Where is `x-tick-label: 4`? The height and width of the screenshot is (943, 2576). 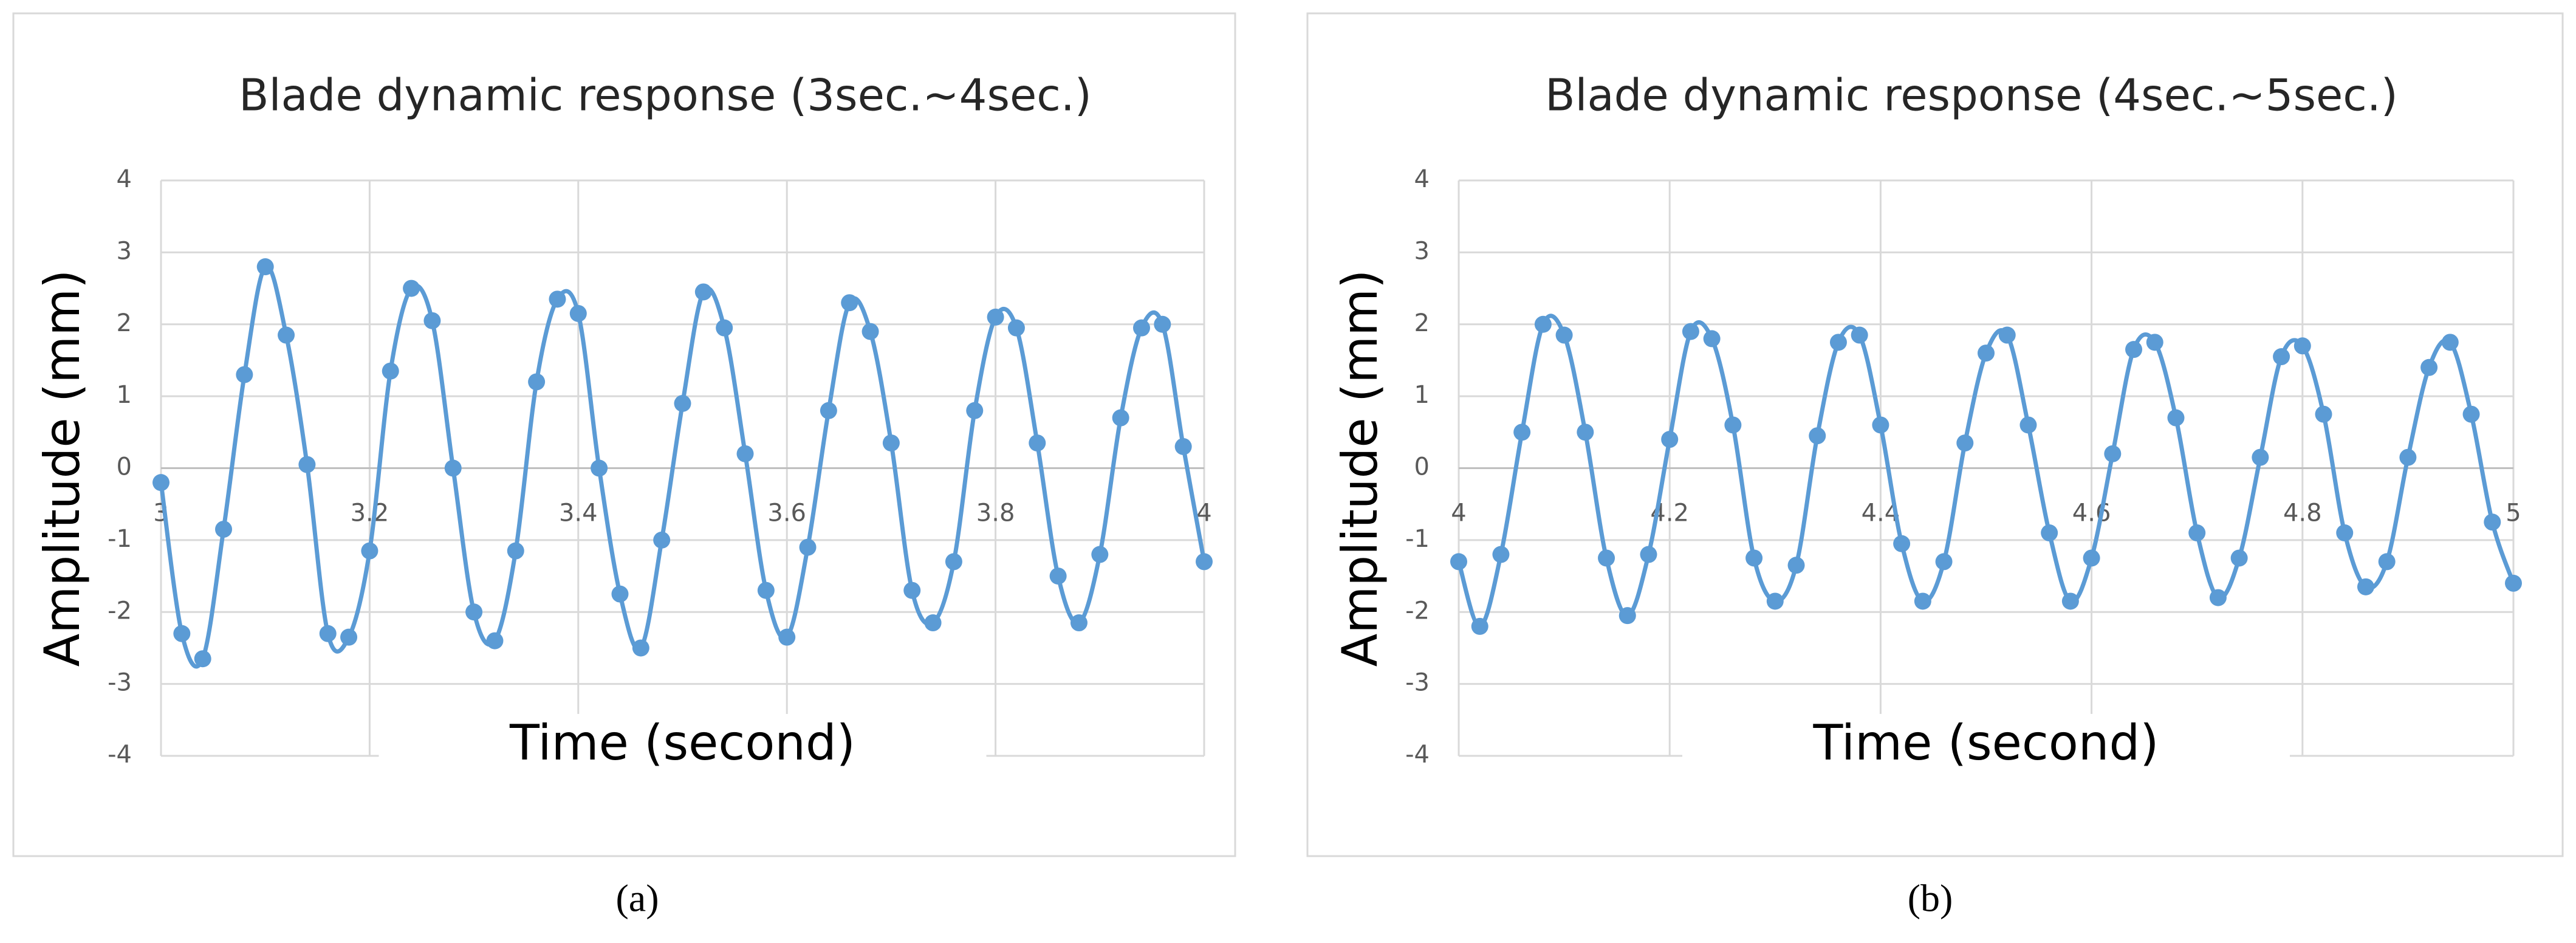
x-tick-label: 4 is located at coordinates (1458, 513).